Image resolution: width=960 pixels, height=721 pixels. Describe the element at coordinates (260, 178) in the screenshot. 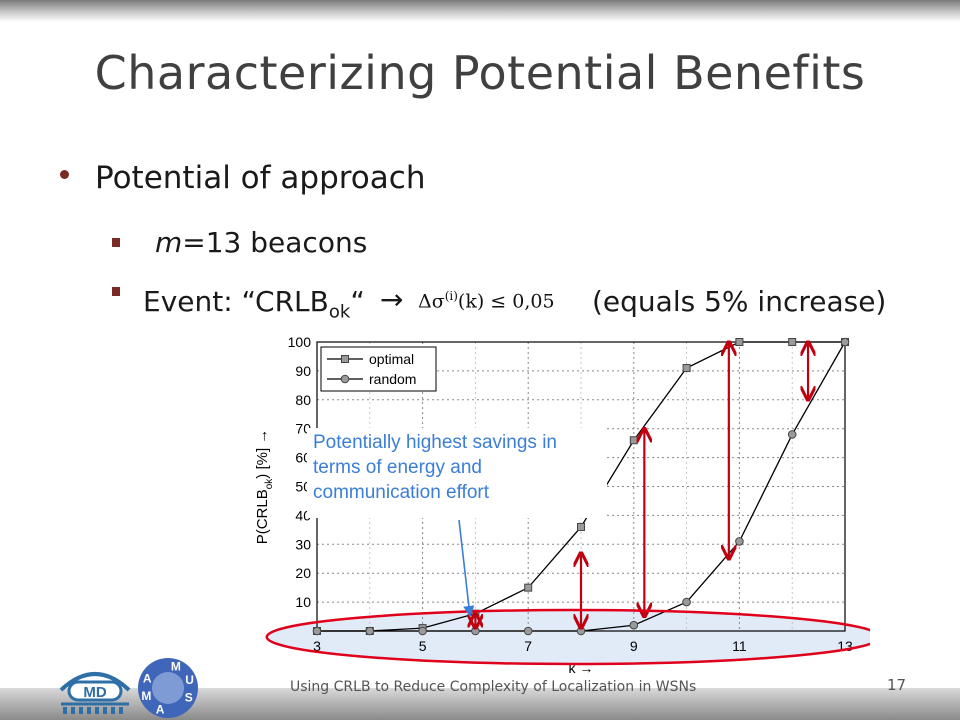

I see `bullet-text: Potential of approach` at that location.